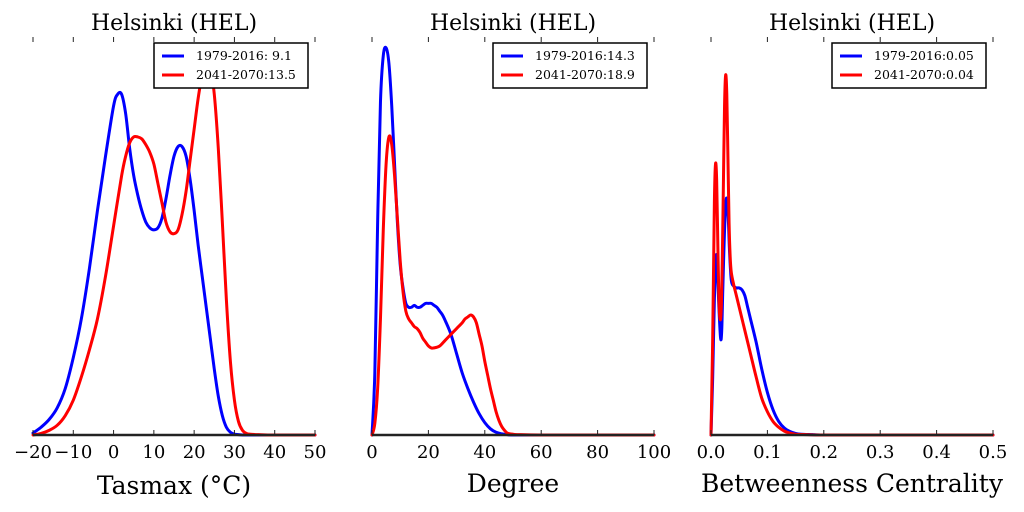 The width and height of the screenshot is (1024, 512). Describe the element at coordinates (234, 452) in the screenshot. I see `x-tick-label: 30` at that location.